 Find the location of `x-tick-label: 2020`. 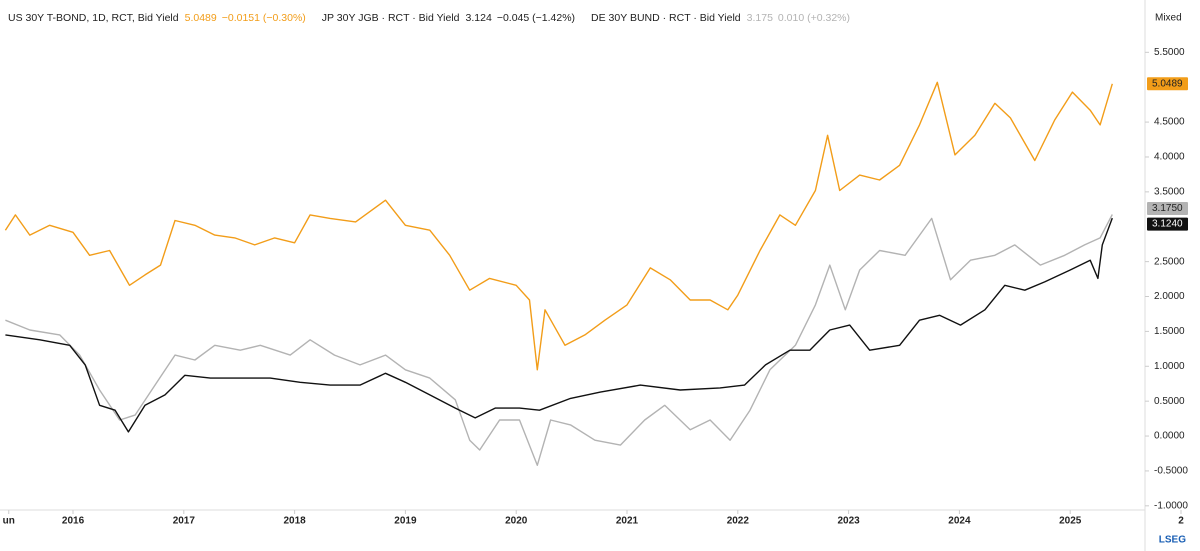

x-tick-label: 2020 is located at coordinates (516, 521).